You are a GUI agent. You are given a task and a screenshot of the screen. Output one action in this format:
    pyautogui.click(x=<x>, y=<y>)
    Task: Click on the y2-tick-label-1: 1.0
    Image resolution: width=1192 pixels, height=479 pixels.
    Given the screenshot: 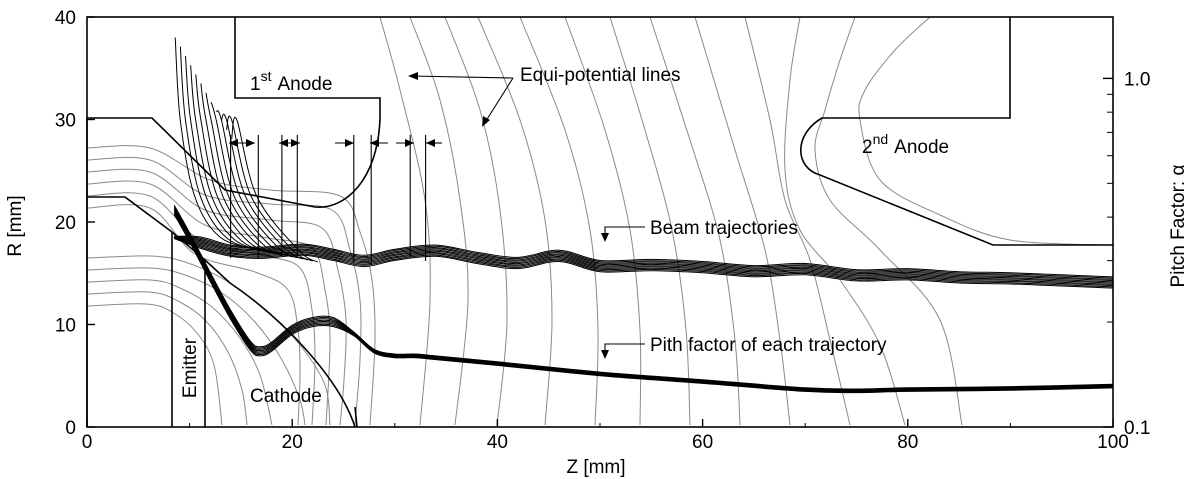 What is the action you would take?
    pyautogui.click(x=1137, y=79)
    